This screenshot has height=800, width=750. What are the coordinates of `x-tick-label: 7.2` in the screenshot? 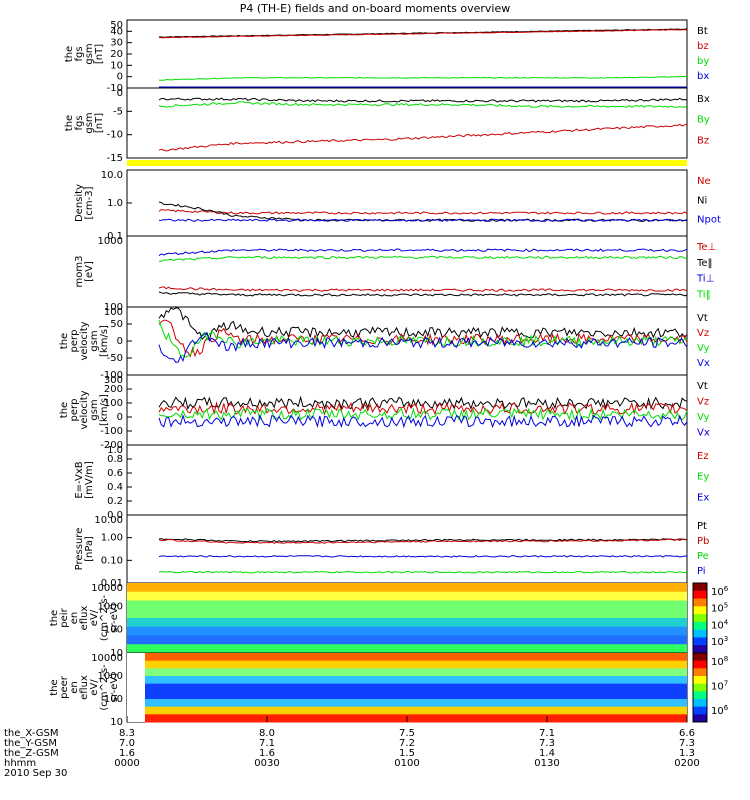 It's located at (407, 743).